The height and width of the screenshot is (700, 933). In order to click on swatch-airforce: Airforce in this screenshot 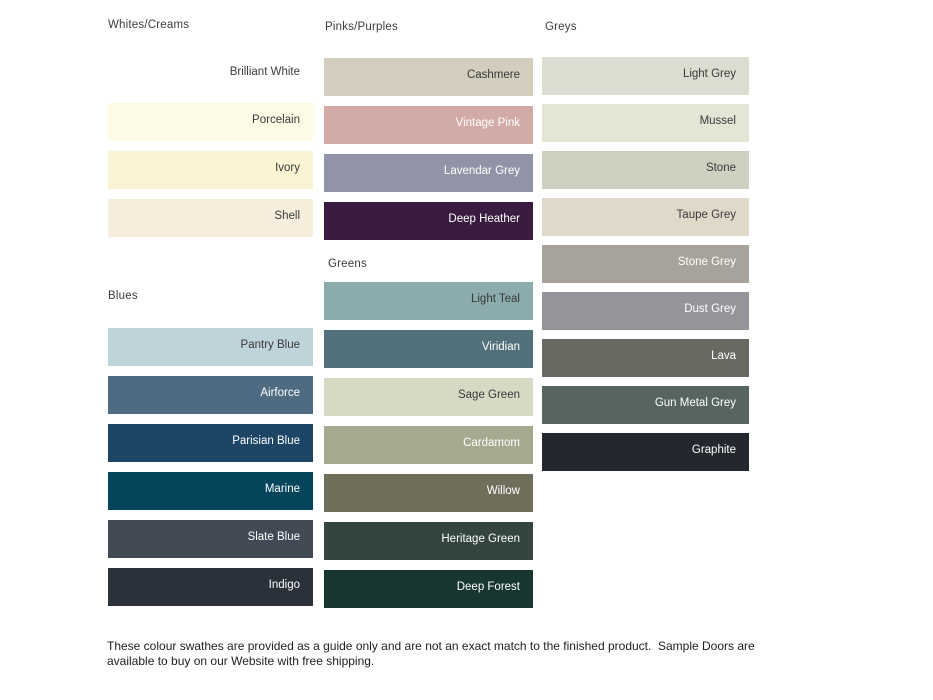, I will do `click(210, 395)`.